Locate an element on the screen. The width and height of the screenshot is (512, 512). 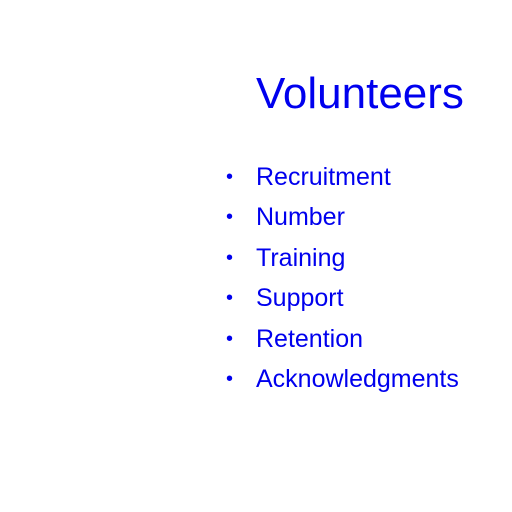
list-item-label: Retention is located at coordinates (310, 338).